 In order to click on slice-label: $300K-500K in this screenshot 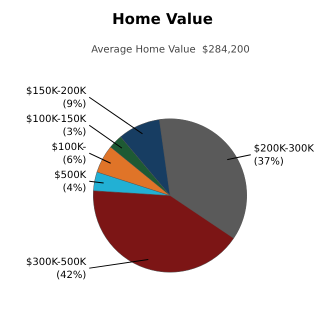, I will do `click(56, 262)`.